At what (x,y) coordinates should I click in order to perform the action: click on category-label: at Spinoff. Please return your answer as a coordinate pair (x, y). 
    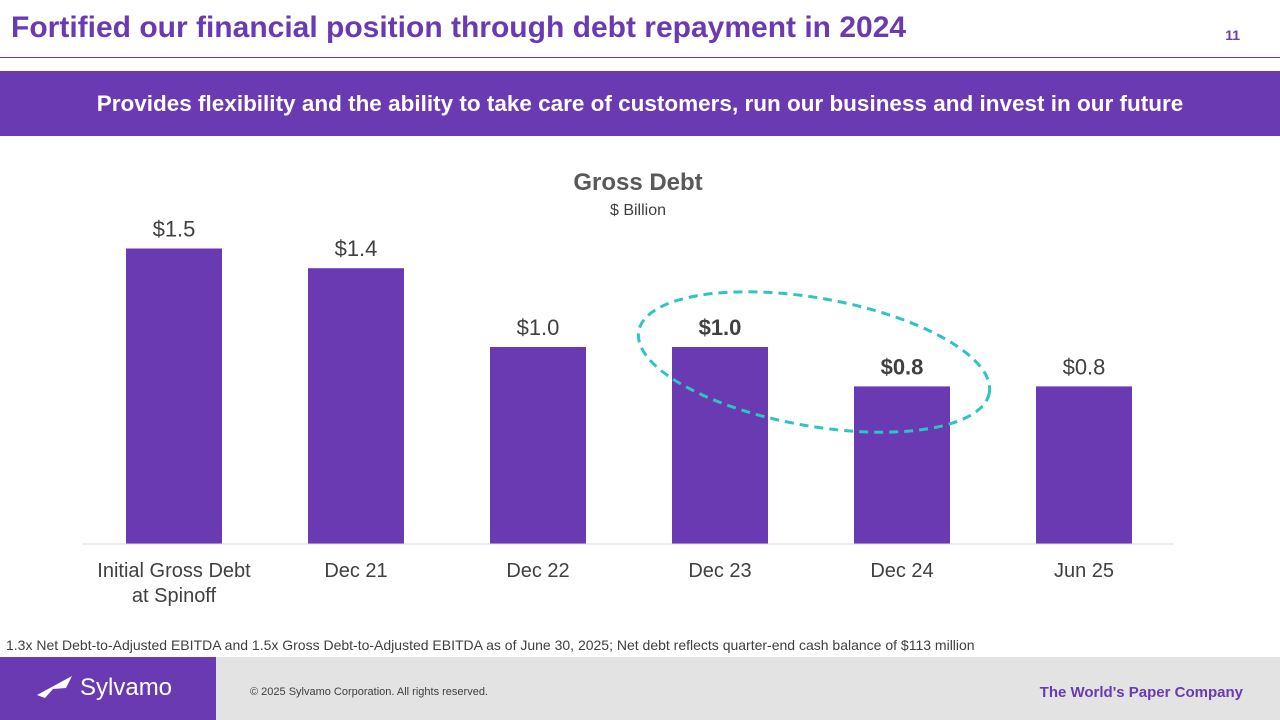
    Looking at the image, I should click on (174, 596).